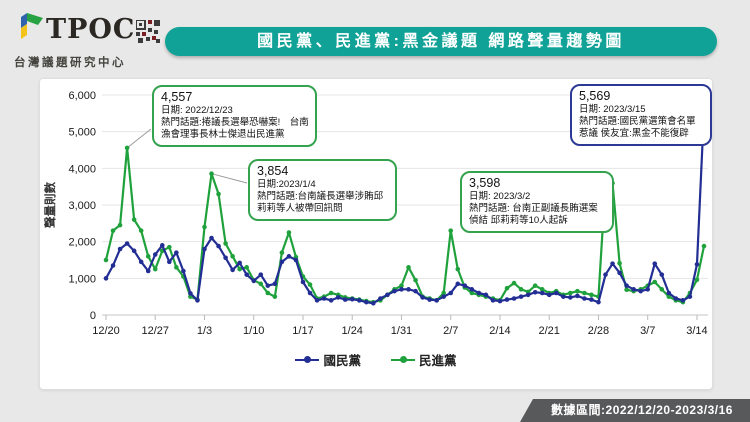  What do you see at coordinates (82, 206) in the screenshot?
I see `y-tick-label: 3,000` at bounding box center [82, 206].